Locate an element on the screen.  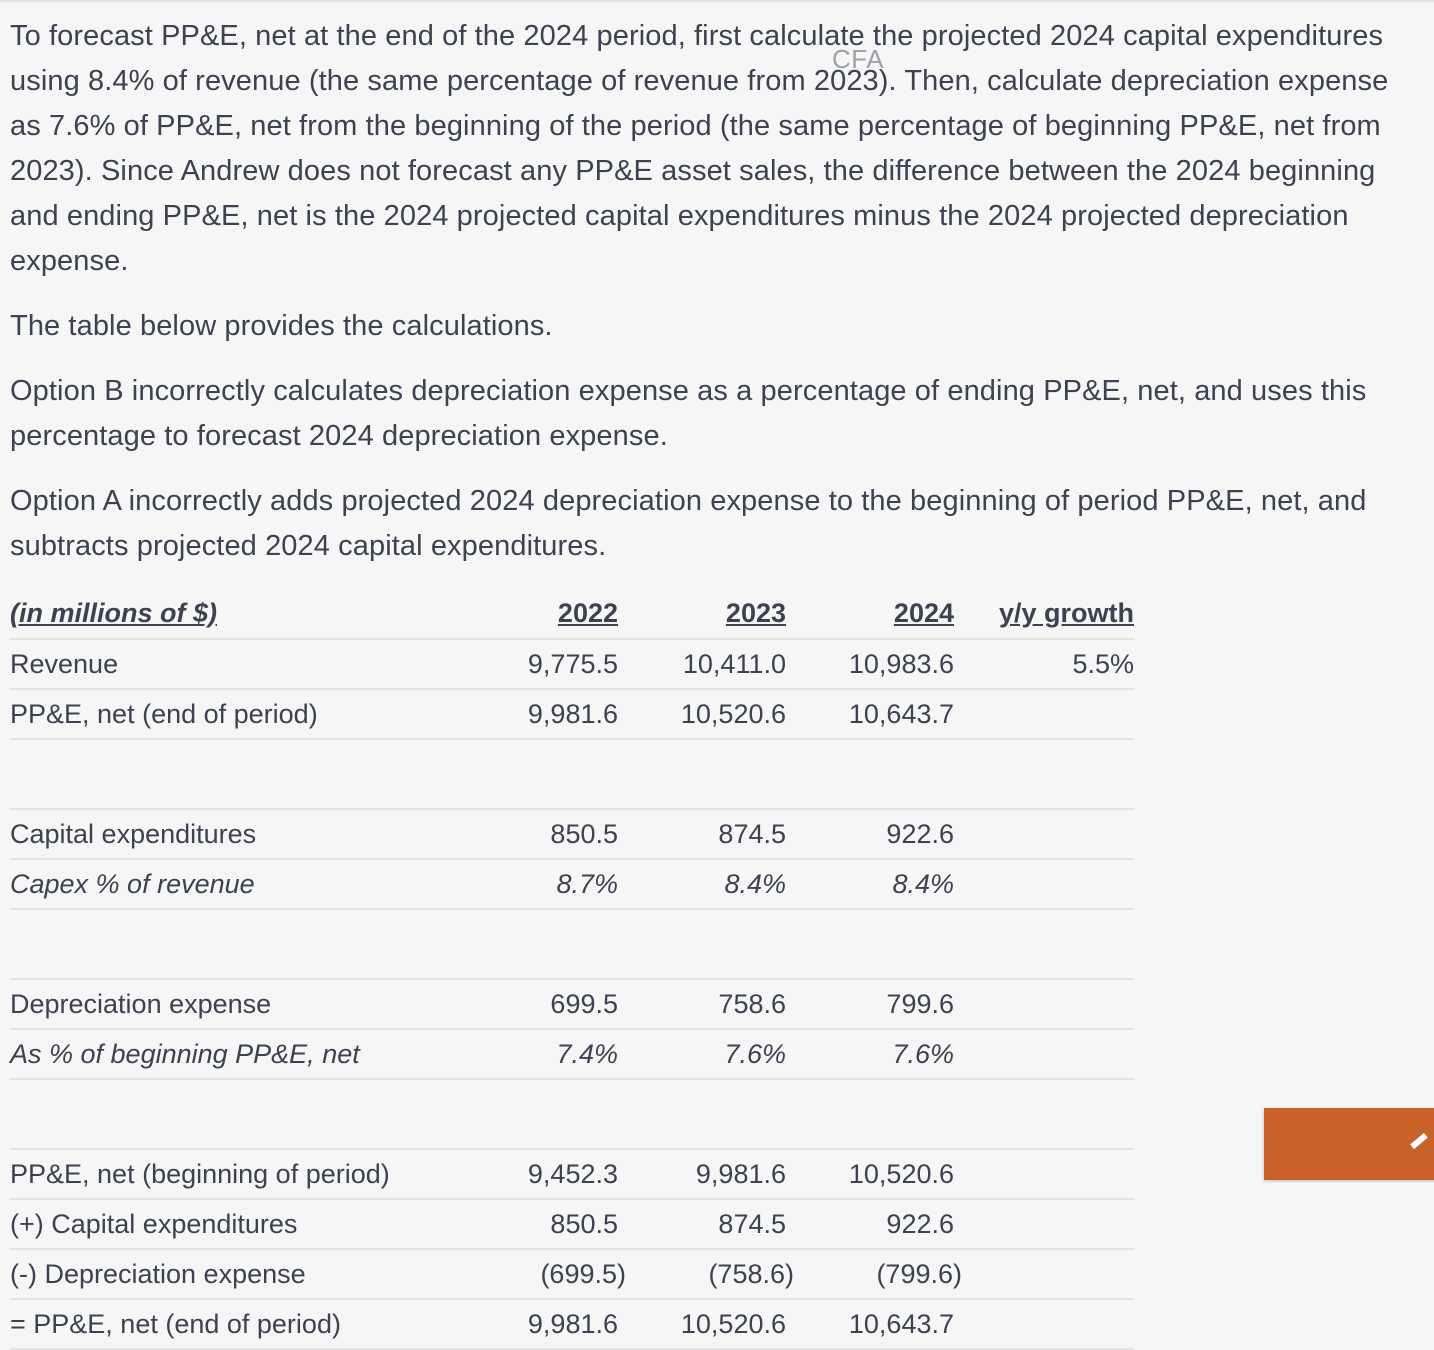
cell-2023: 9,981.6 is located at coordinates (702, 1174).